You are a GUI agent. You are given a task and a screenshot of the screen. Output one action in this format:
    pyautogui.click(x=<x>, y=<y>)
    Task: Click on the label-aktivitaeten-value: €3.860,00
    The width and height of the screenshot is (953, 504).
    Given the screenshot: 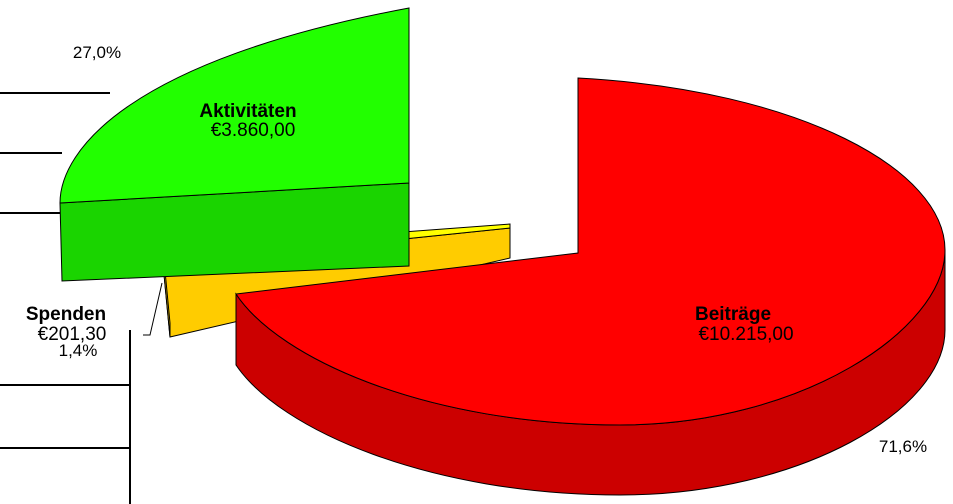 What is the action you would take?
    pyautogui.click(x=253, y=130)
    